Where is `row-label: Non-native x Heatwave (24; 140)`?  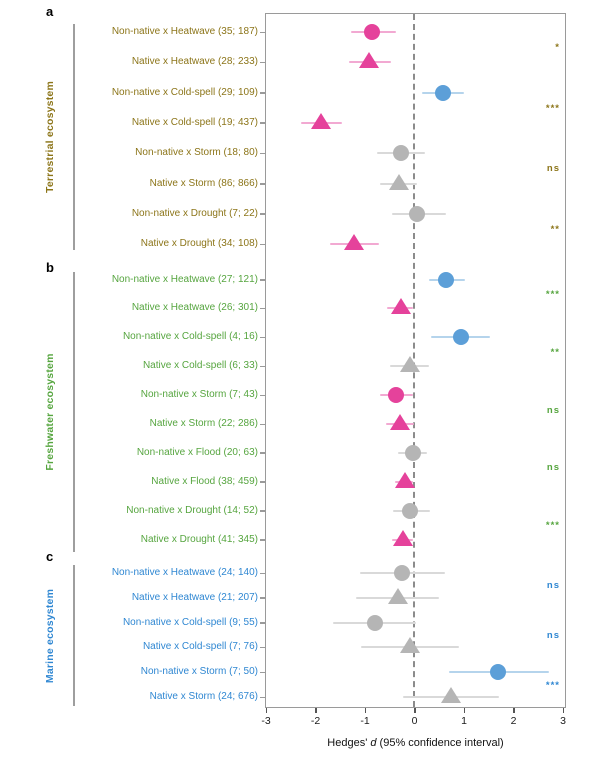
row-label: Non-native x Heatwave (24; 140) is located at coordinates (184, 572).